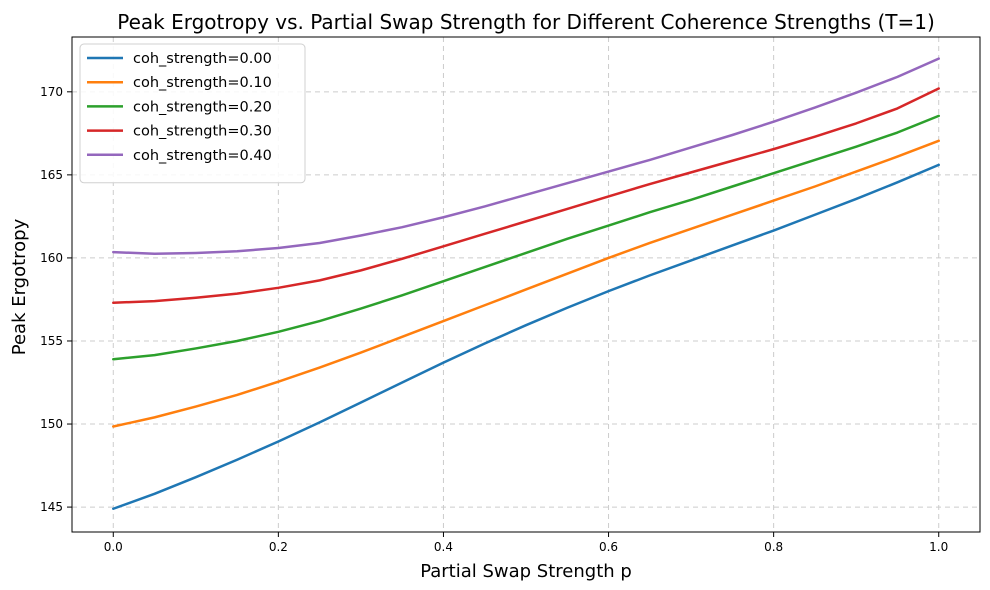 The width and height of the screenshot is (990, 590). What do you see at coordinates (202, 156) in the screenshot?
I see `legend-label-4: coh_strength=0.40` at bounding box center [202, 156].